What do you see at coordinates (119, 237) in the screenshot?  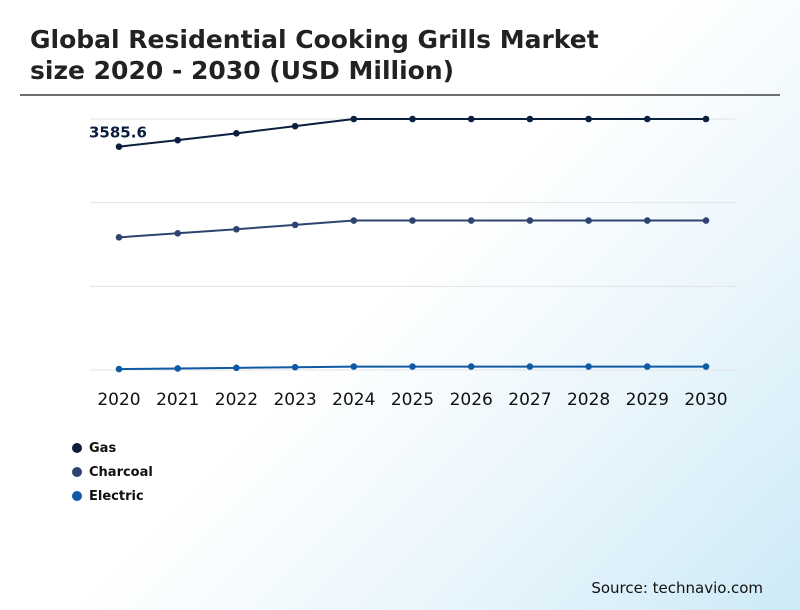 I see `data-point-charcoal-2020` at bounding box center [119, 237].